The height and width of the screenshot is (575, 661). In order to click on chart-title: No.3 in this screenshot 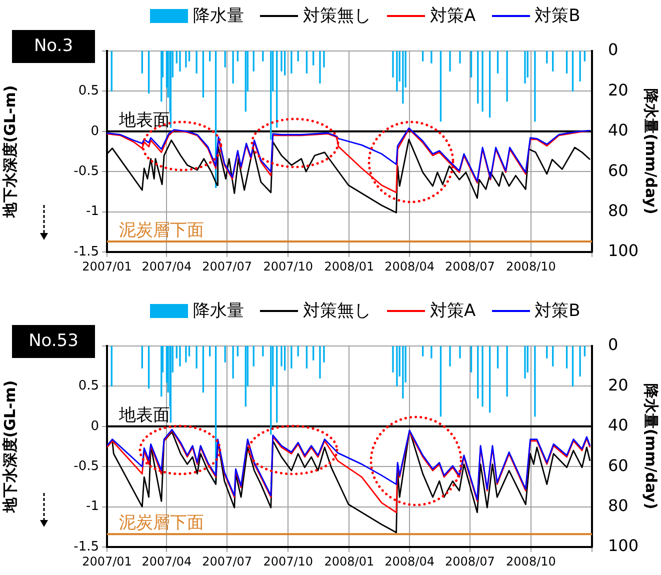, I will do `click(53, 46)`.